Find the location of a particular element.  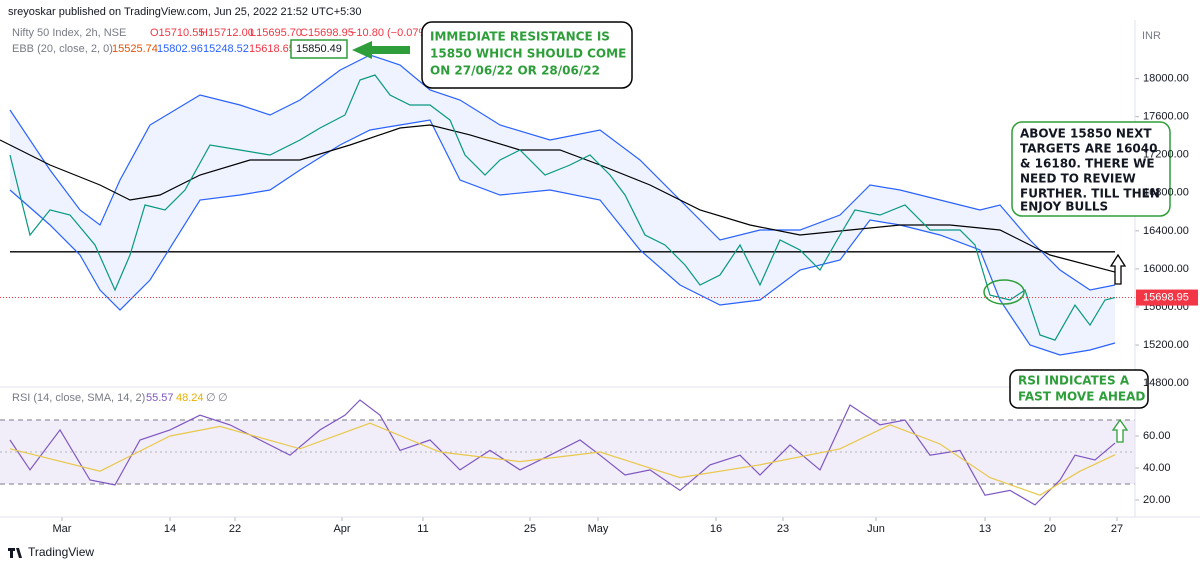

highlighted-value: 15850.49 is located at coordinates (319, 49).